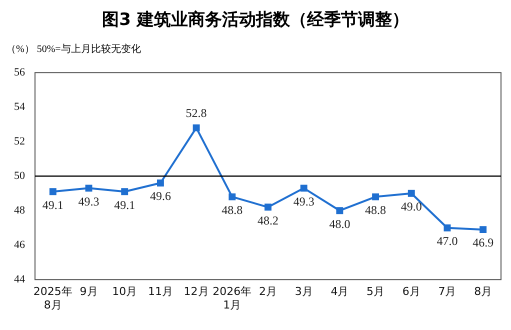  Describe the element at coordinates (303, 291) in the screenshot. I see `x-tick-label: 3月` at that location.